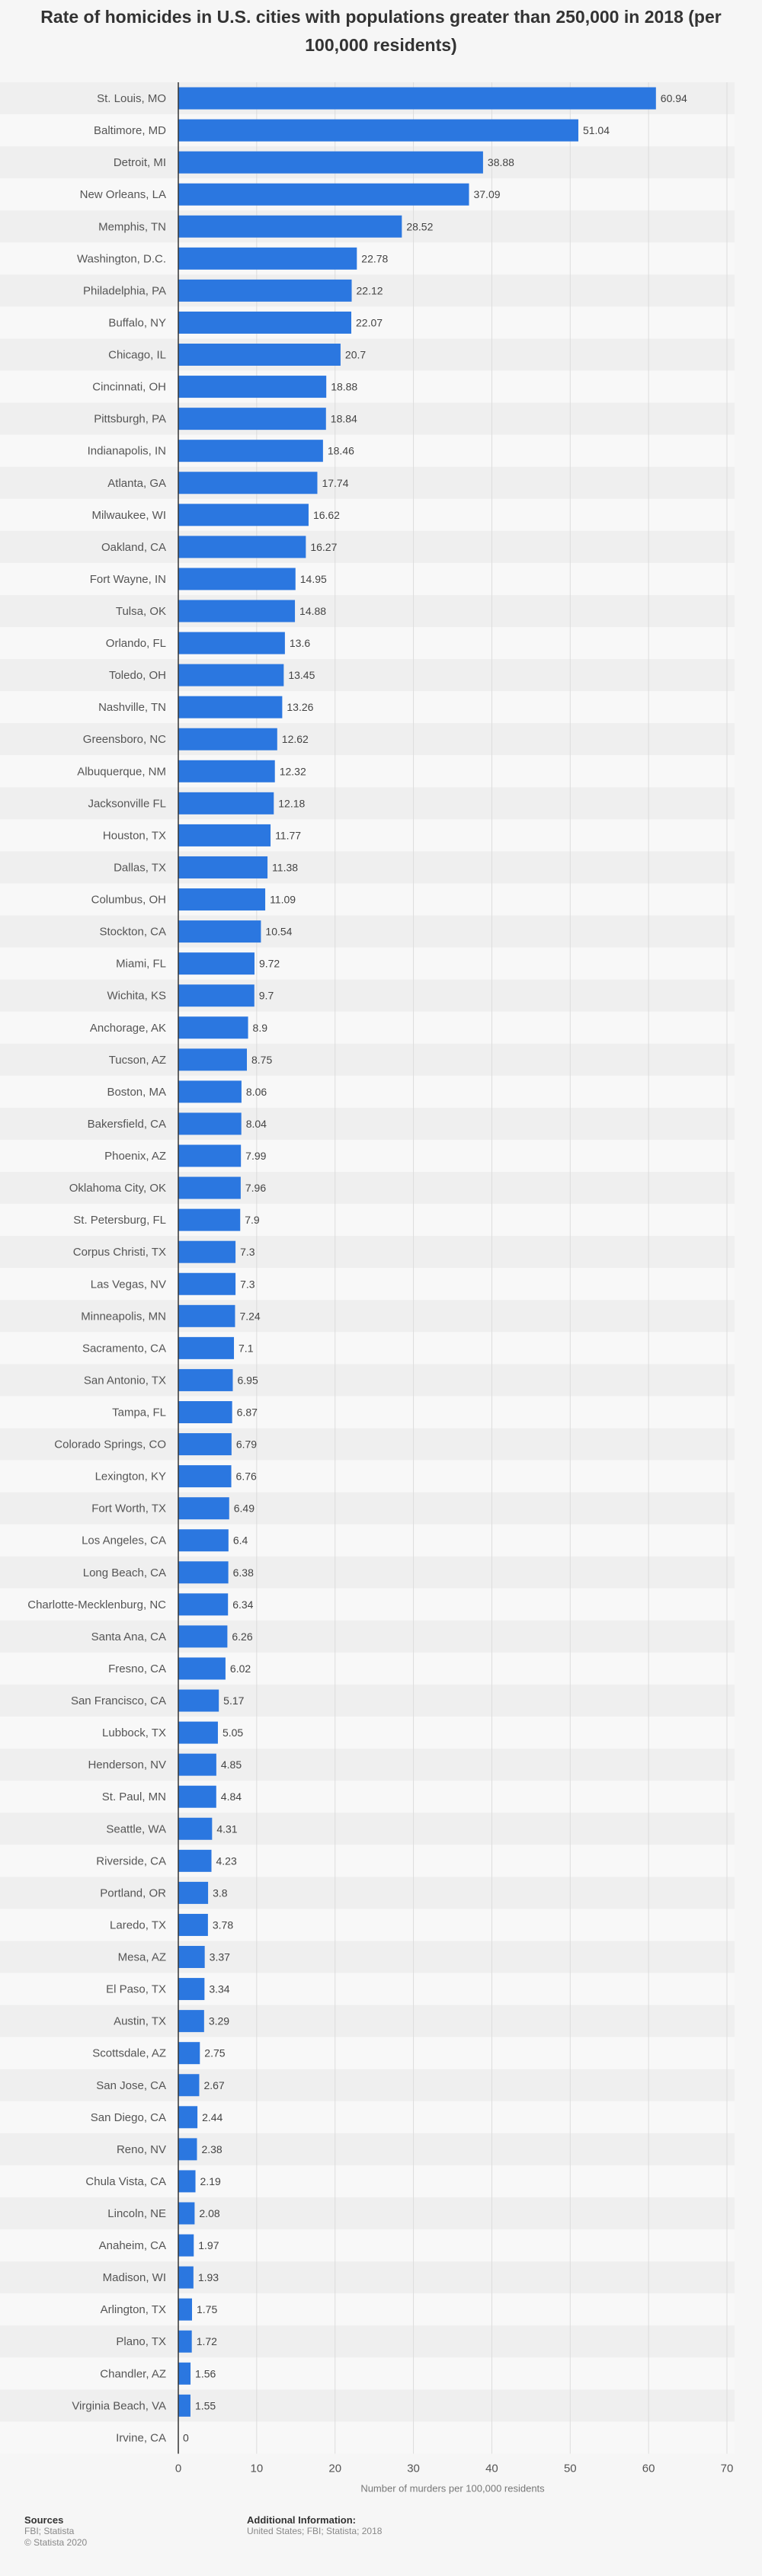 This screenshot has height=2576, width=762. What do you see at coordinates (124, 1316) in the screenshot?
I see `category-label: Minneapolis, MN` at bounding box center [124, 1316].